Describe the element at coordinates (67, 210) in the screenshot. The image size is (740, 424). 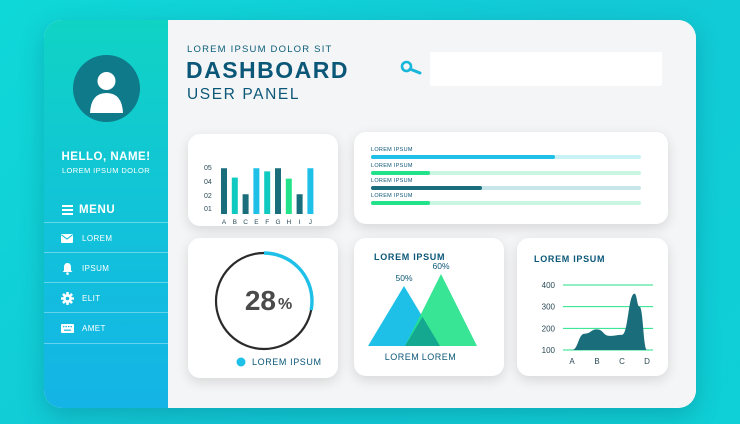
I see `hamburger-icon` at that location.